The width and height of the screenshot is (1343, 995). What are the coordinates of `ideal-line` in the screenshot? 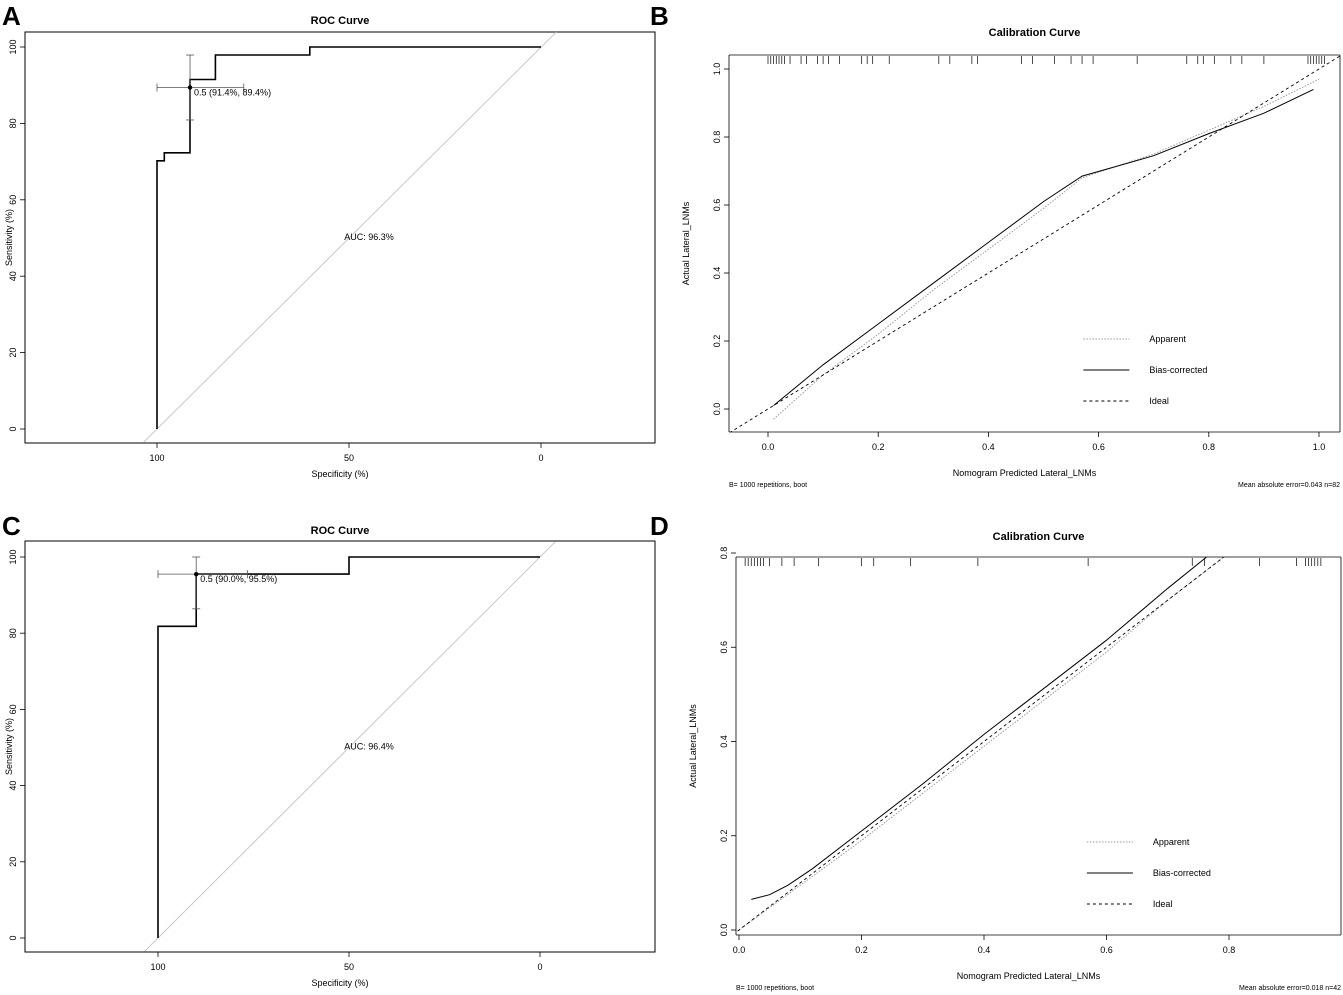 It's located at (980, 745).